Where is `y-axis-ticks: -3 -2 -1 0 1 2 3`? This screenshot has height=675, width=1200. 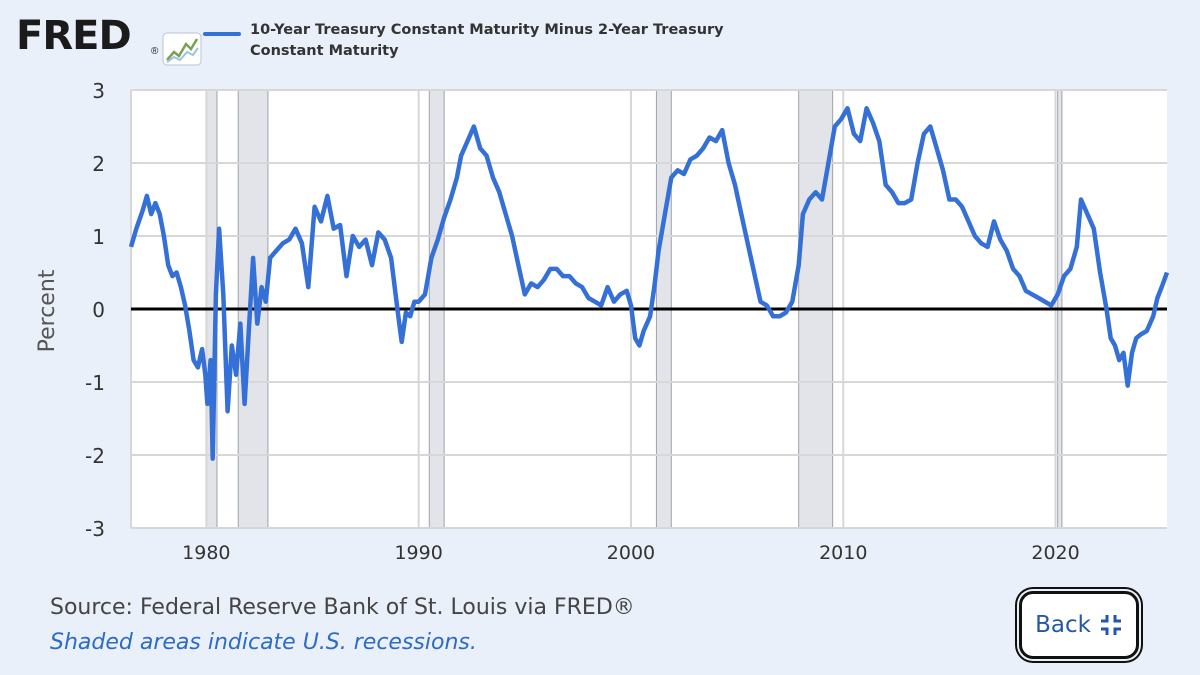
y-axis-ticks: -3 -2 -1 0 1 2 3 is located at coordinates (95, 310).